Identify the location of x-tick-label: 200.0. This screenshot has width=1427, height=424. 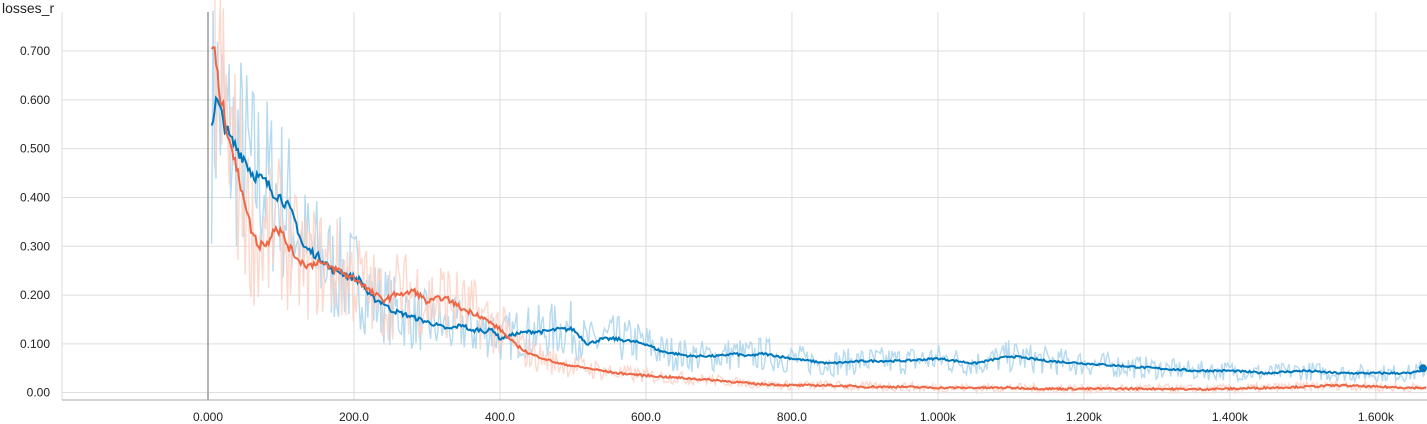
(354, 417).